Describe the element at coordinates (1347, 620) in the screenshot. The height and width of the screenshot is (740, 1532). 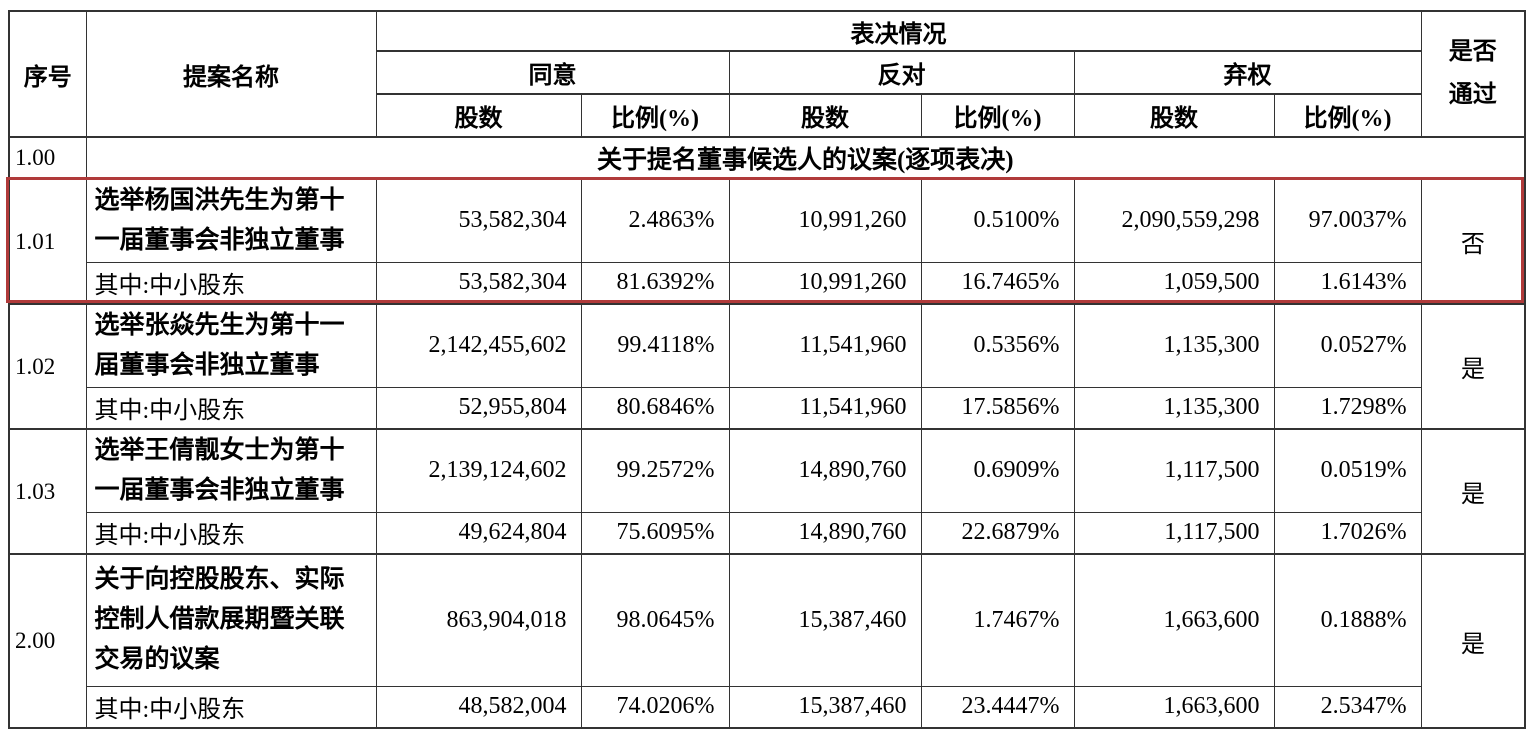
I see `abstain-ratio-cell: 0.1888%` at that location.